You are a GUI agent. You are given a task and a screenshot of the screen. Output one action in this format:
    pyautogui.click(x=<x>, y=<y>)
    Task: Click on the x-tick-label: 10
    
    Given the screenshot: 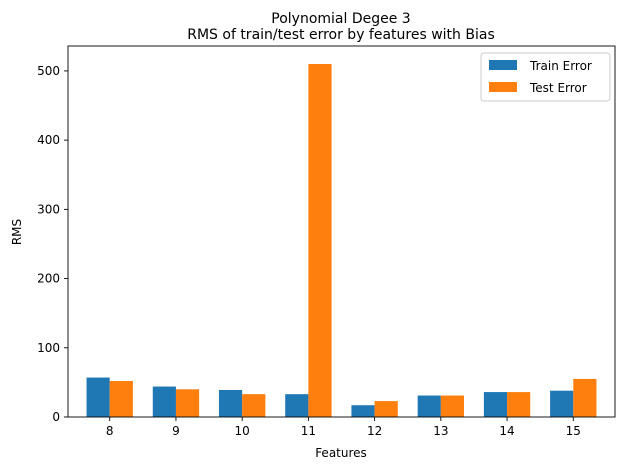 What is the action you would take?
    pyautogui.click(x=242, y=431)
    